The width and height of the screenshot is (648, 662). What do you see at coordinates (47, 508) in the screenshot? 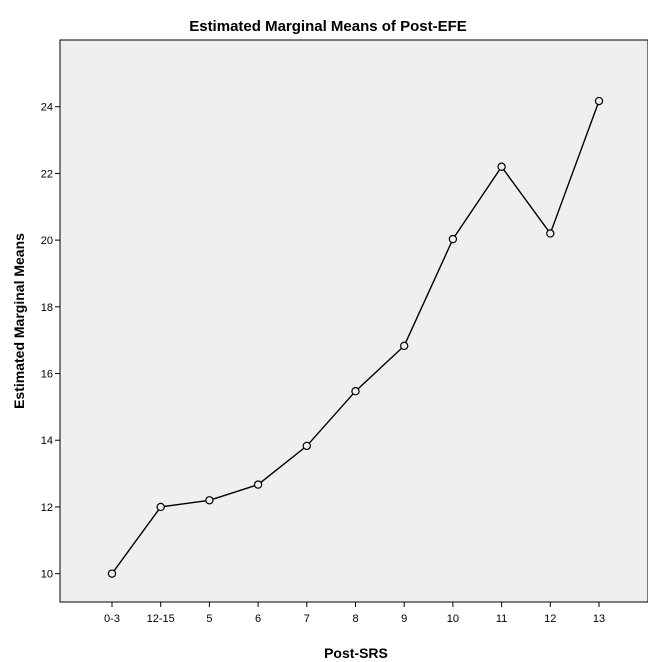
I see `y-tick-label: 12` at bounding box center [47, 508].